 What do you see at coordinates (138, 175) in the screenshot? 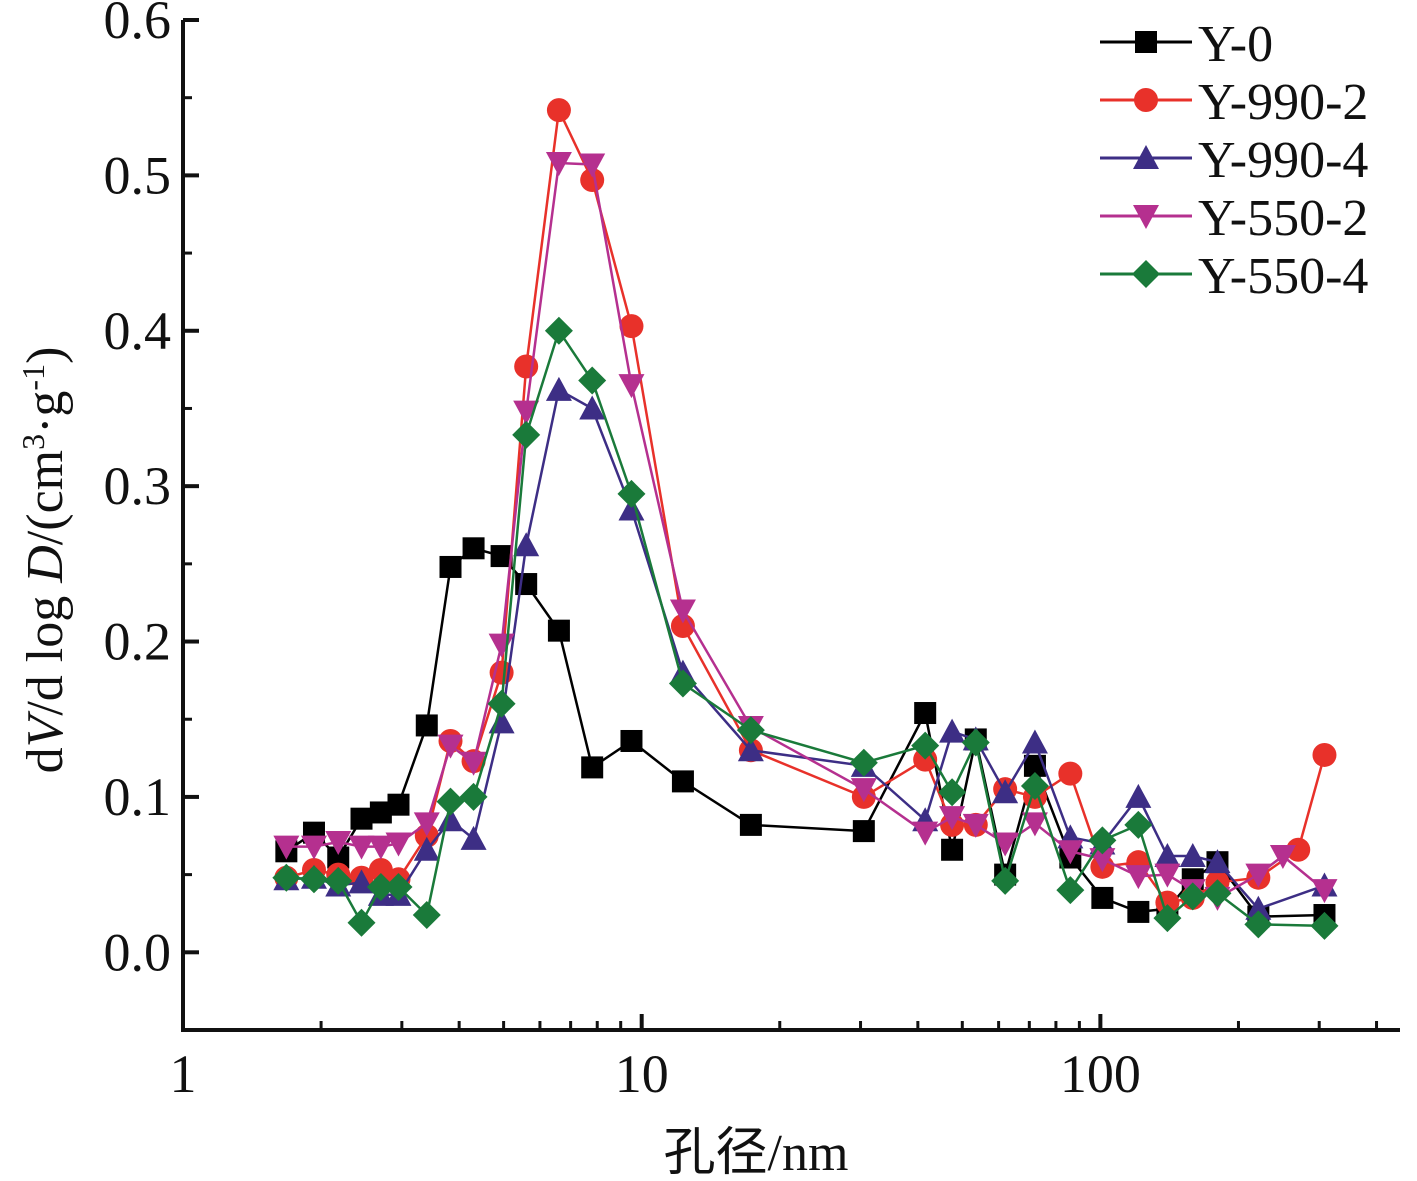
I see `y-tick-label: 0.5` at bounding box center [138, 175].